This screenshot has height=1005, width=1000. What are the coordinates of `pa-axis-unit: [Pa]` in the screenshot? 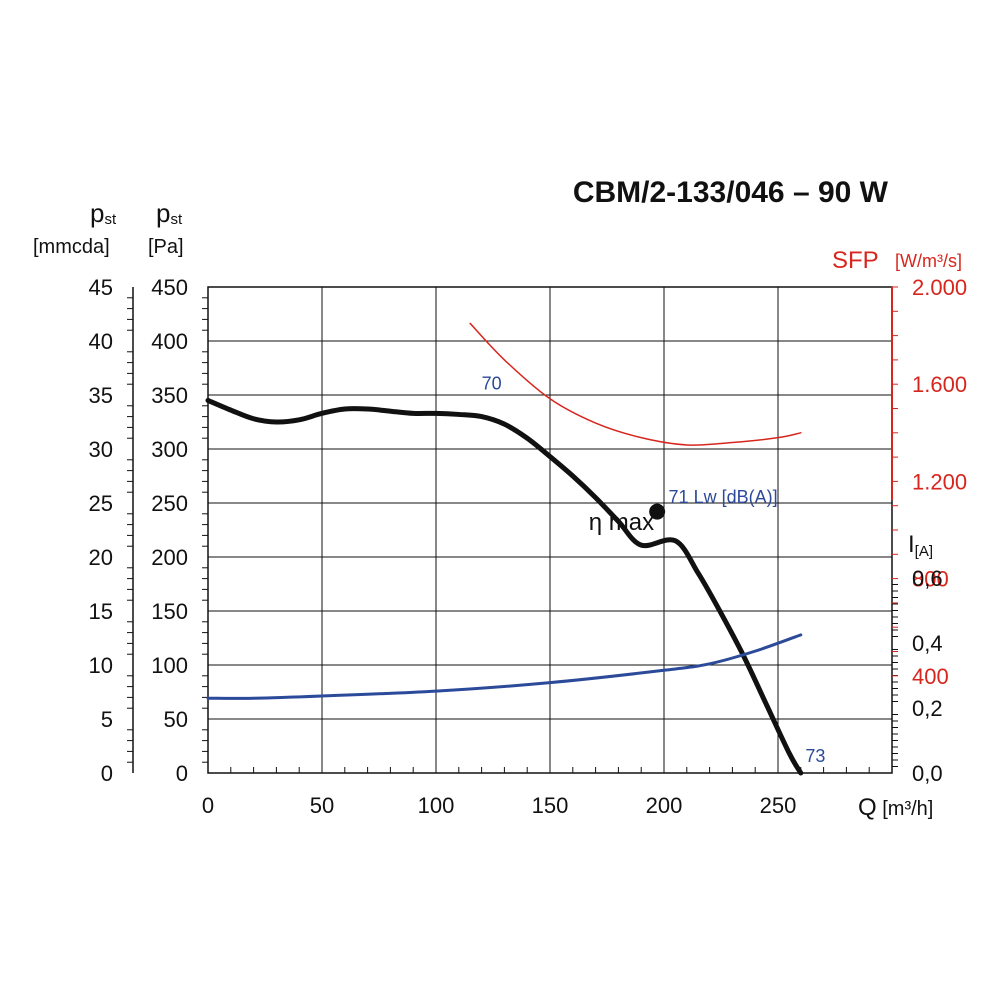 It's located at (166, 247).